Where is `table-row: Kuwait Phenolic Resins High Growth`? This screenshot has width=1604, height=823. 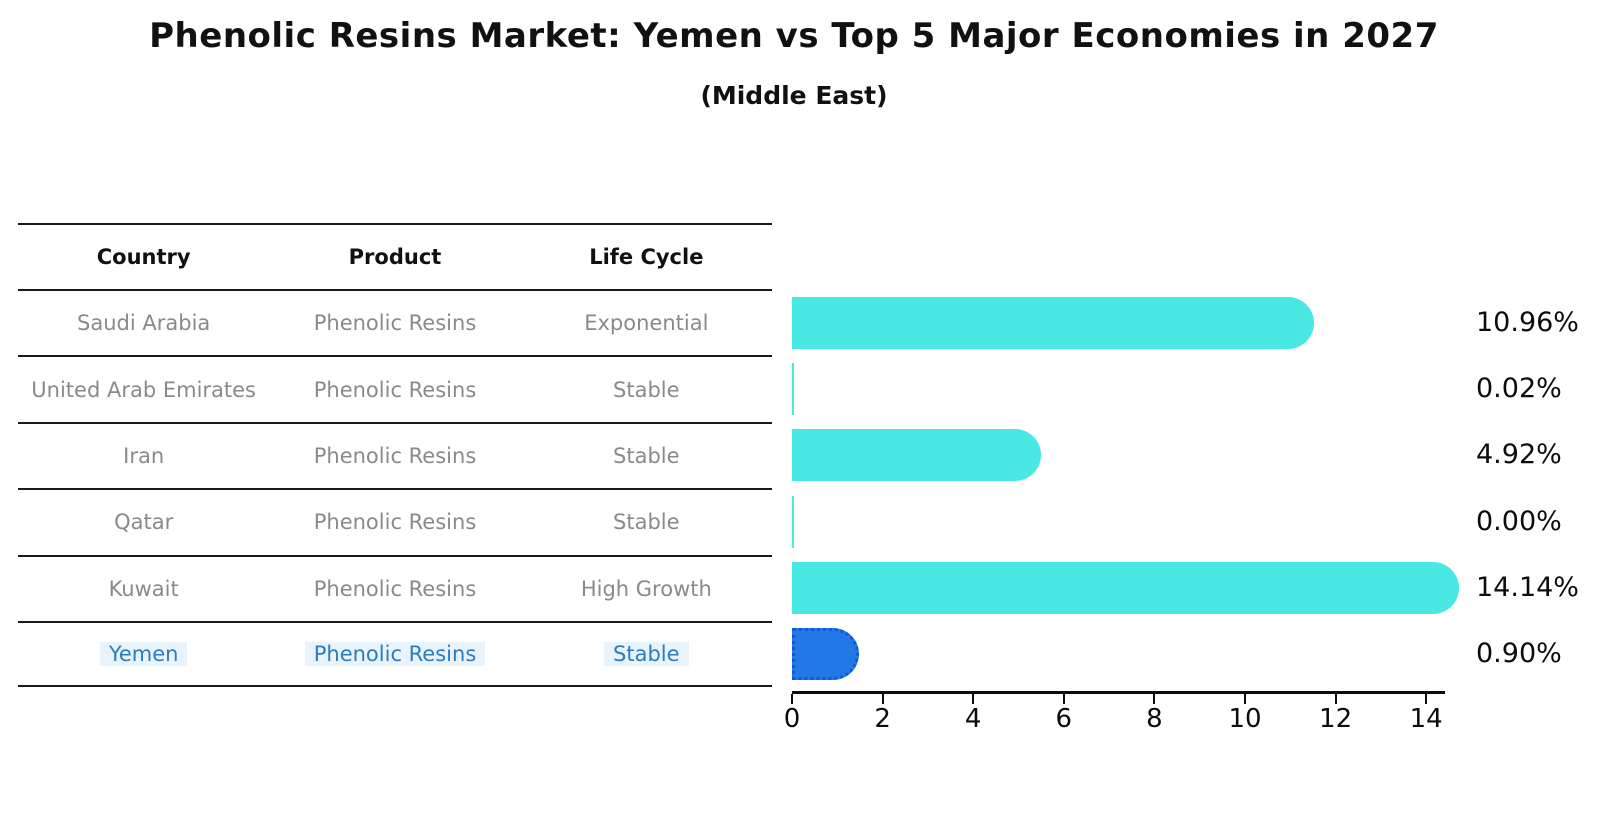 table-row: Kuwait Phenolic Resins High Growth is located at coordinates (395, 587).